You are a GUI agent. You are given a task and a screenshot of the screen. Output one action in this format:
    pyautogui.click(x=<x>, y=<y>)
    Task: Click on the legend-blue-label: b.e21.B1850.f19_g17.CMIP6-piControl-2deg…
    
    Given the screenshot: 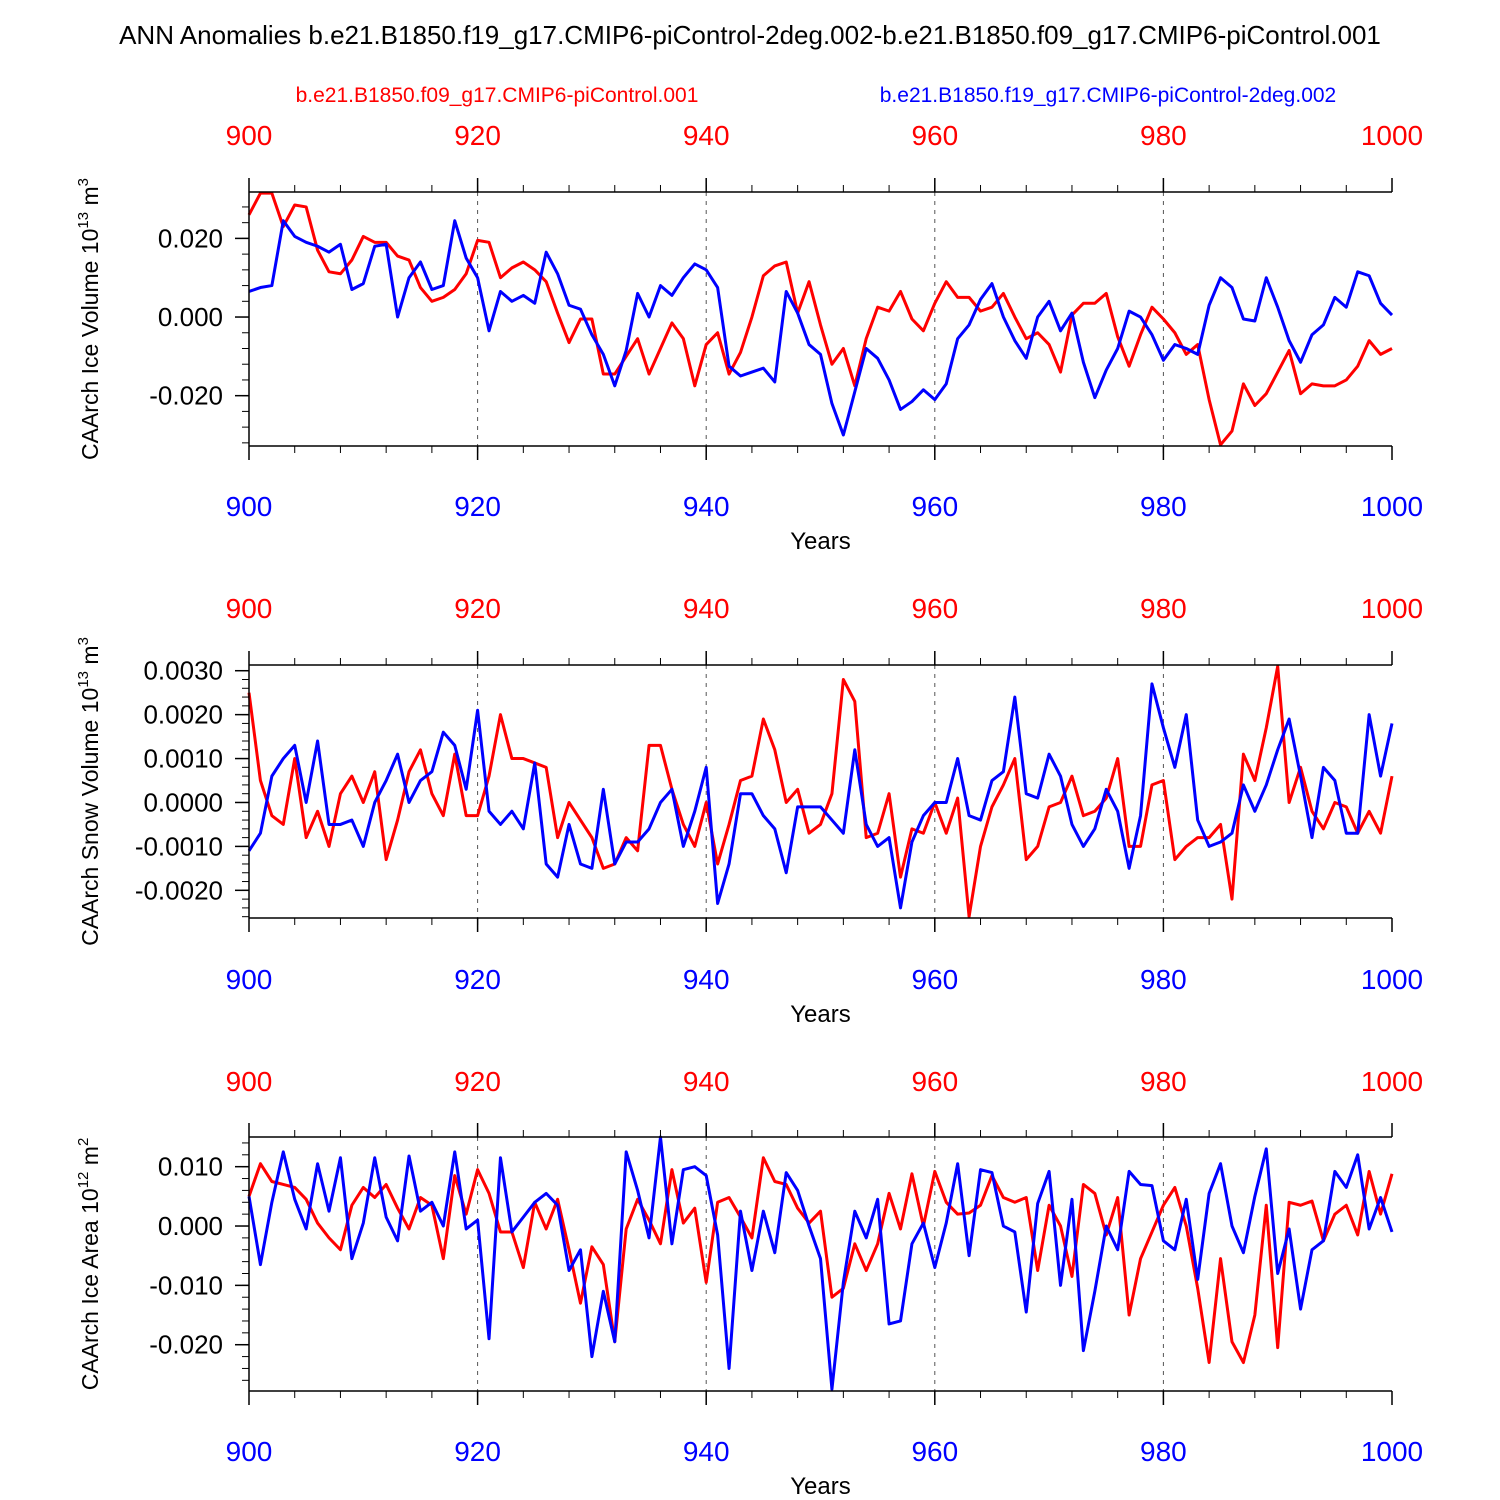 What is the action you would take?
    pyautogui.click(x=1108, y=95)
    